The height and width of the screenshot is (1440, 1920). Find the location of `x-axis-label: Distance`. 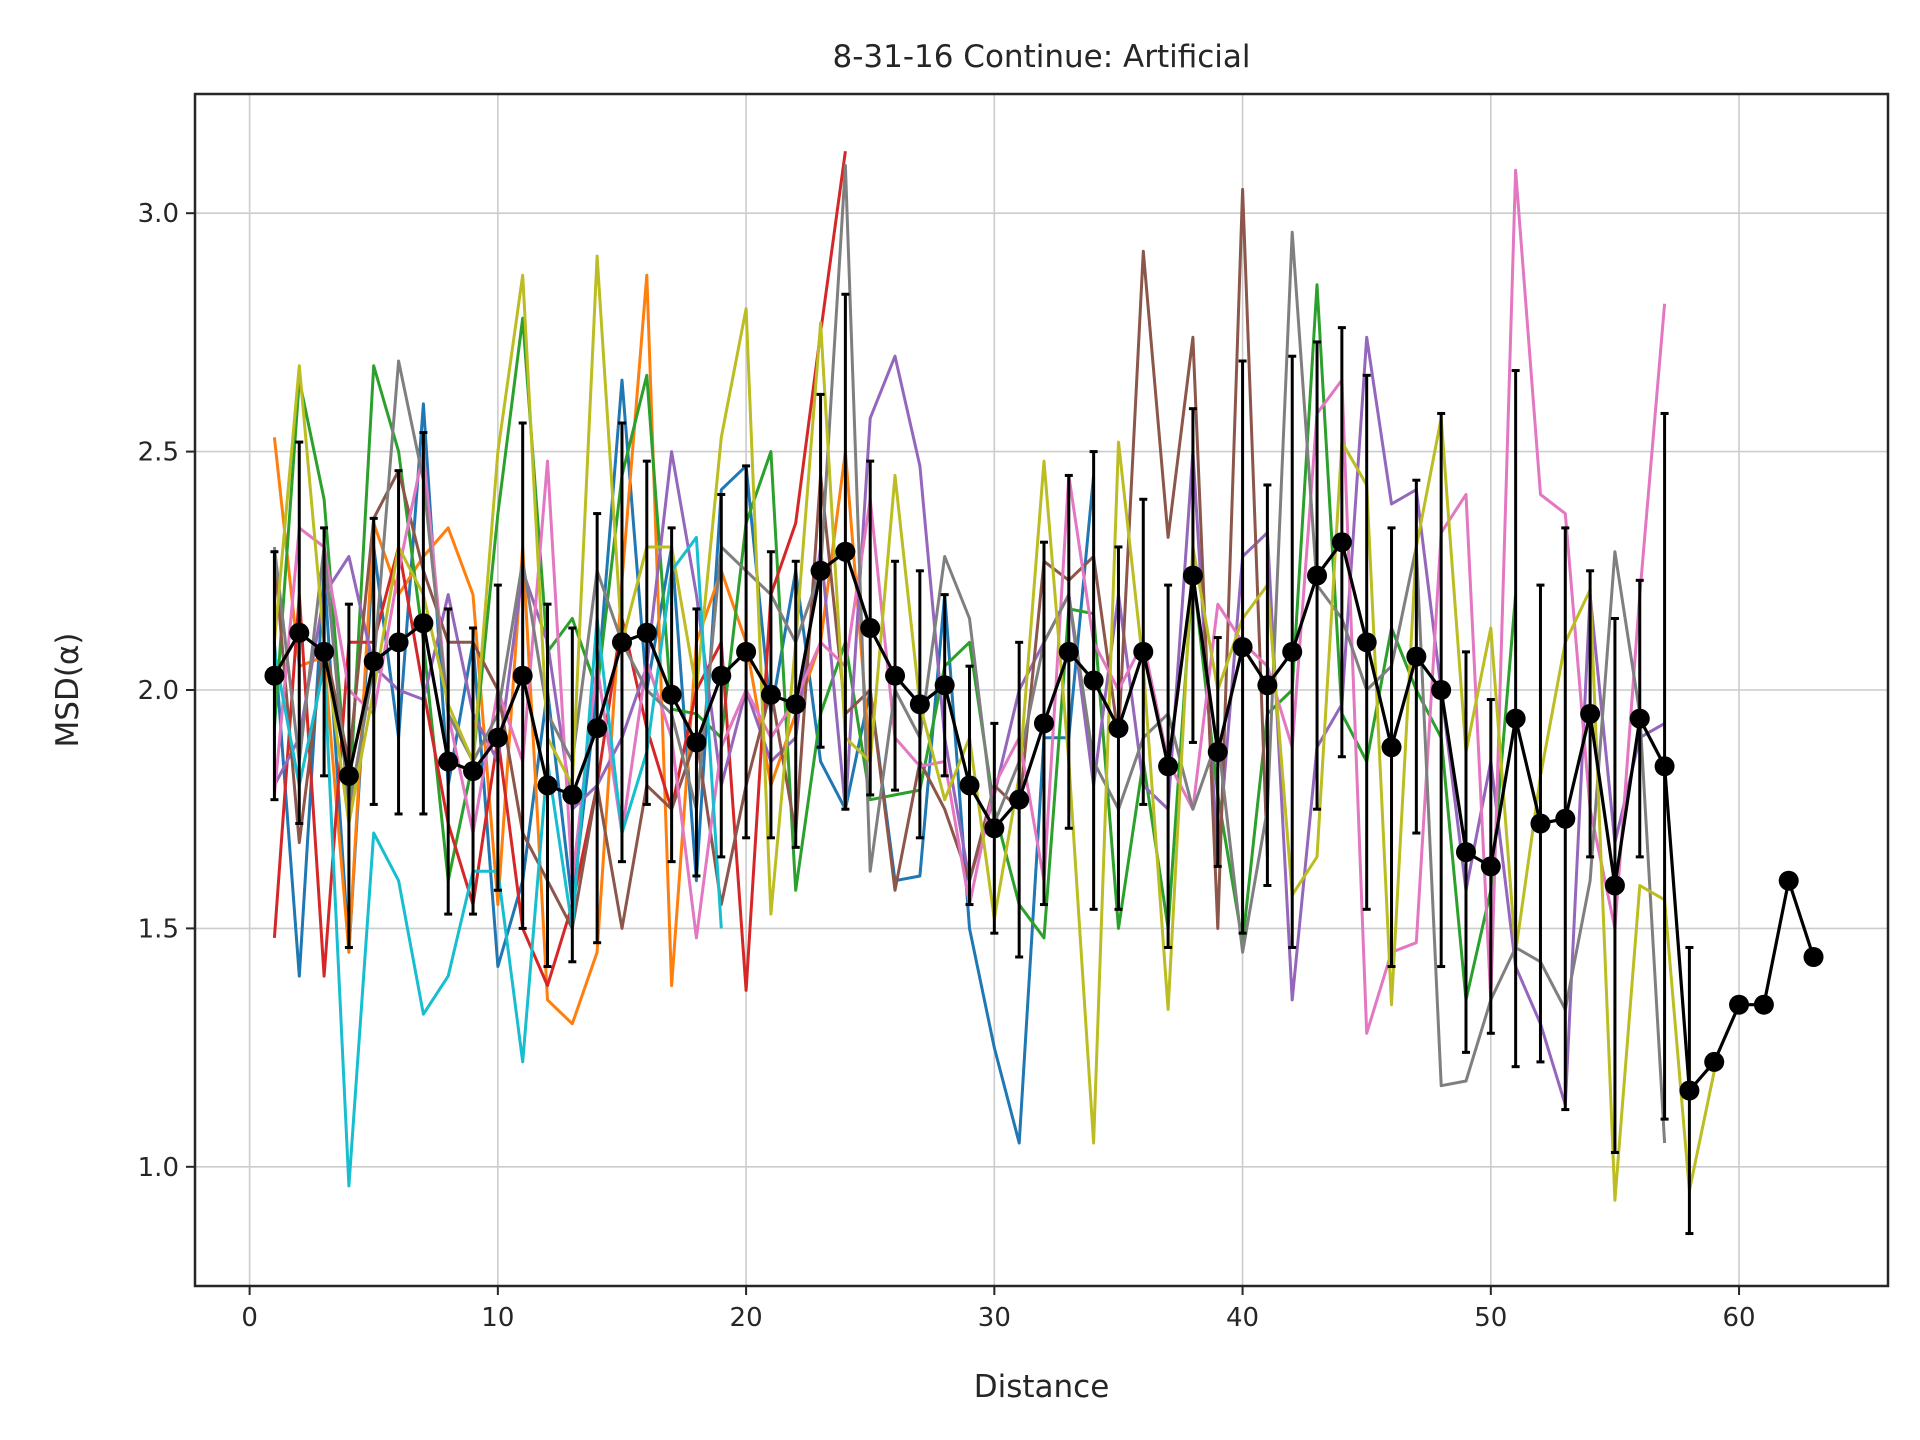

x-axis-label: Distance is located at coordinates (1042, 1387).